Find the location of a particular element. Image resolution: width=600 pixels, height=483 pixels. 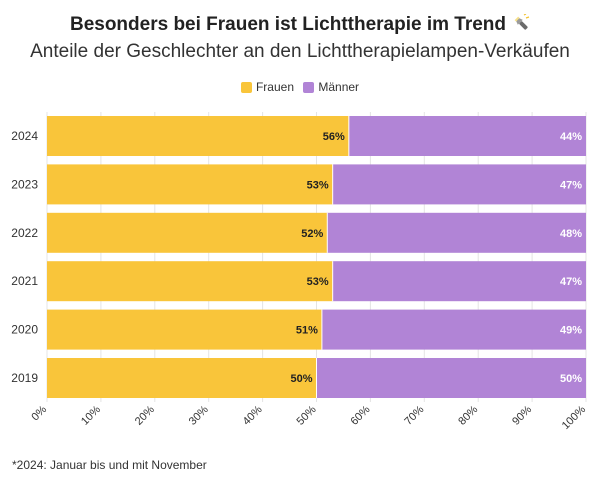

legend-item-frauen: Frauen is located at coordinates (267, 87).